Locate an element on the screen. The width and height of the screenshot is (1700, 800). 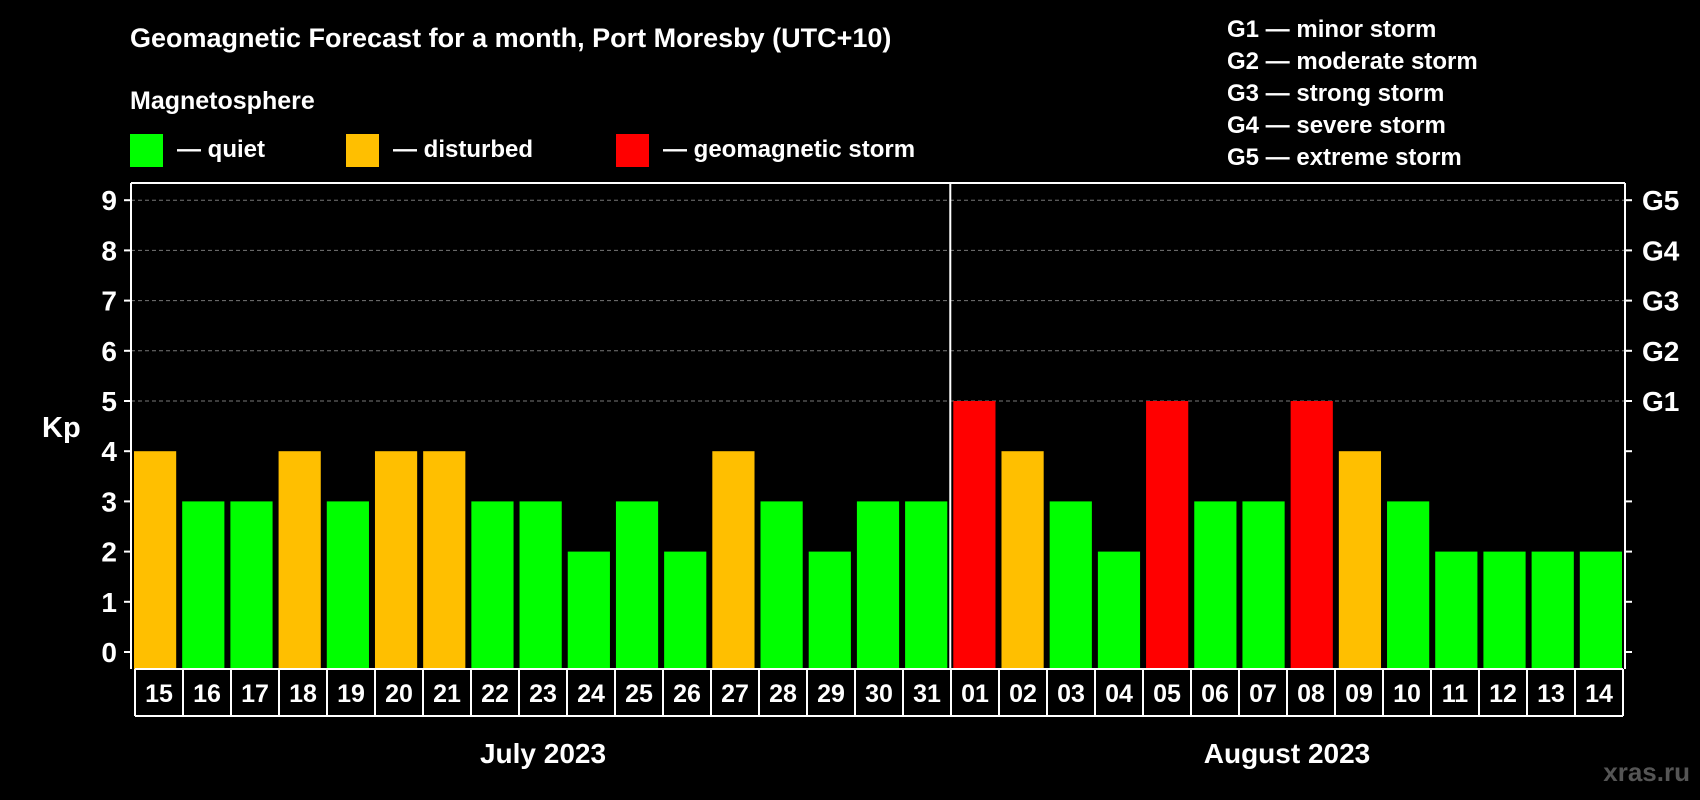
x-tick-label-04: 04 is located at coordinates (1119, 694).